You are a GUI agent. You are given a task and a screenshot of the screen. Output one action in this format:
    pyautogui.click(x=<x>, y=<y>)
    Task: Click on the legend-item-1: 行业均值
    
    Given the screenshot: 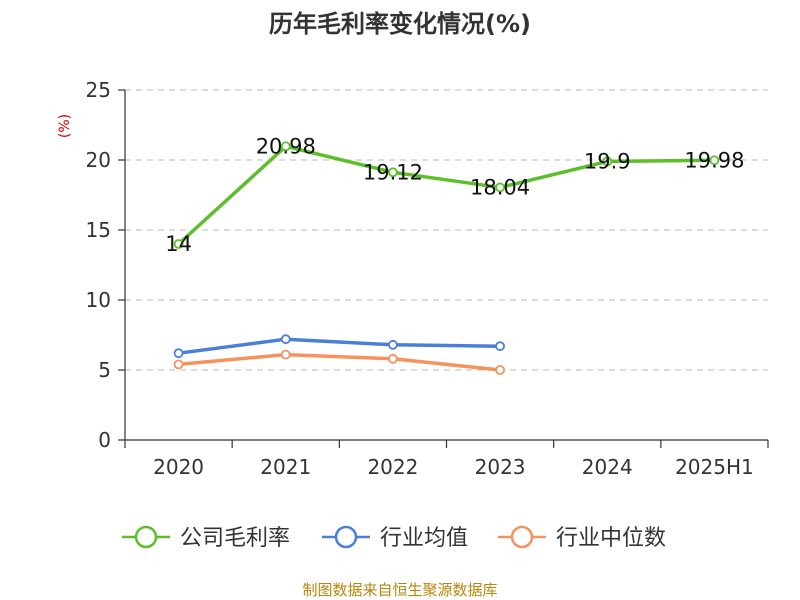 What is the action you would take?
    pyautogui.click(x=395, y=538)
    